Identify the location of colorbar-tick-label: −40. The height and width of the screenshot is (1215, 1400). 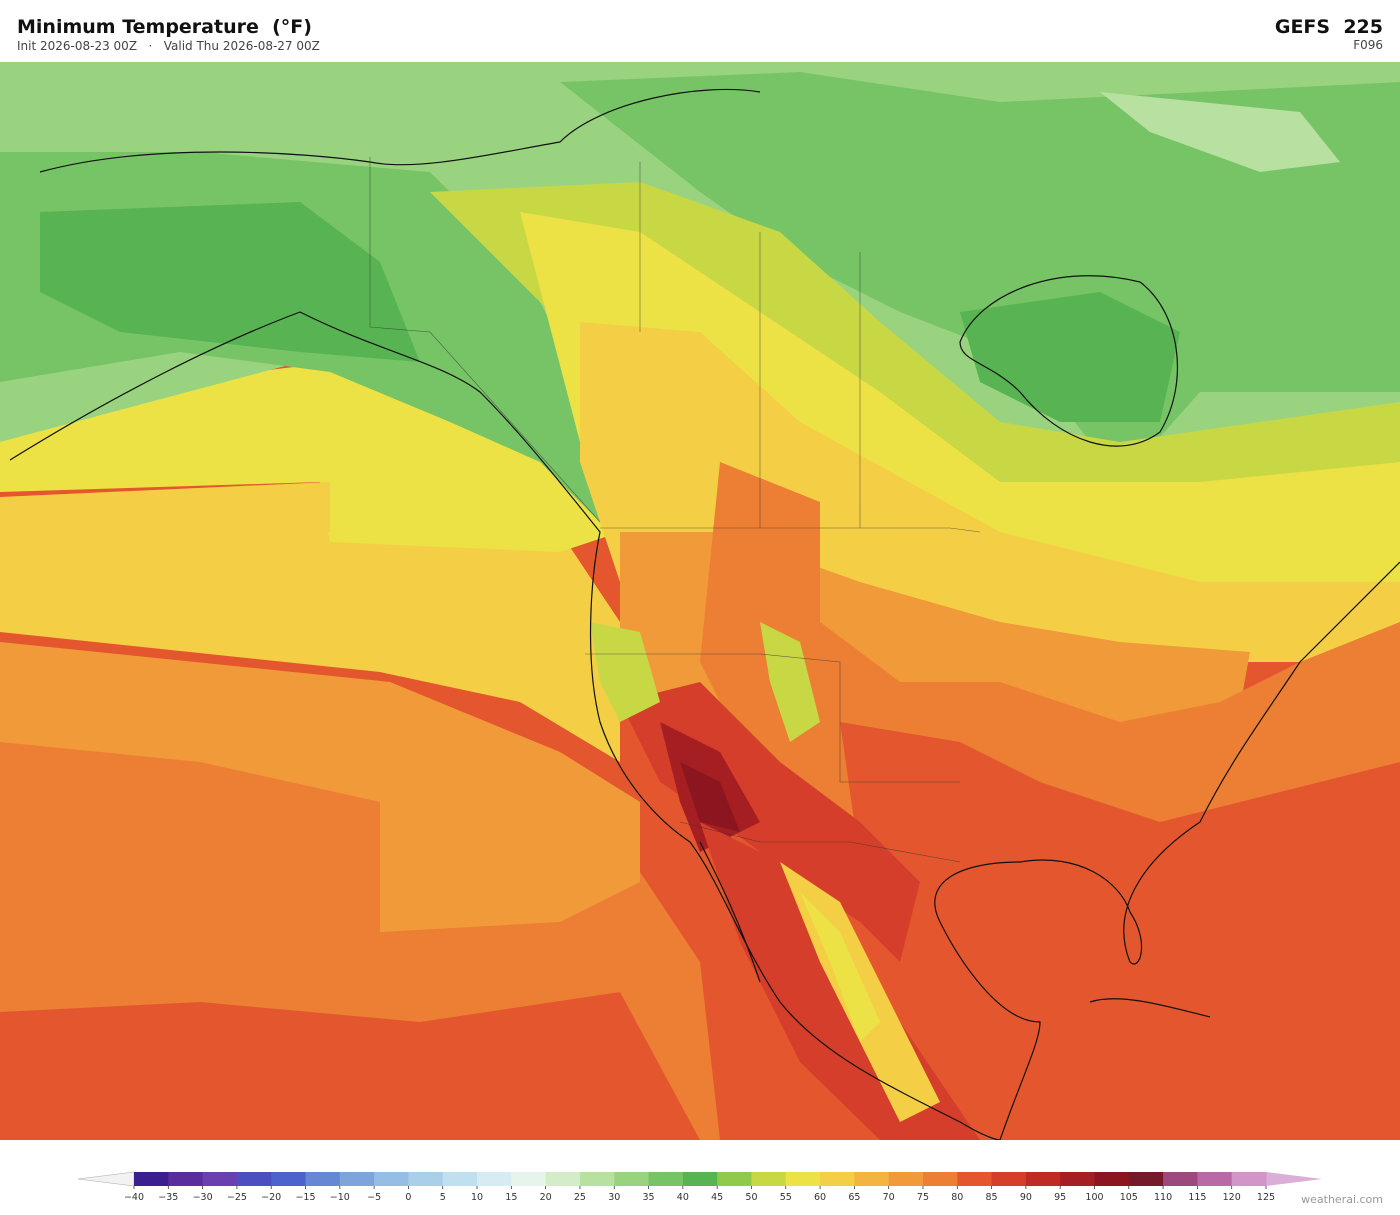
(134, 1197).